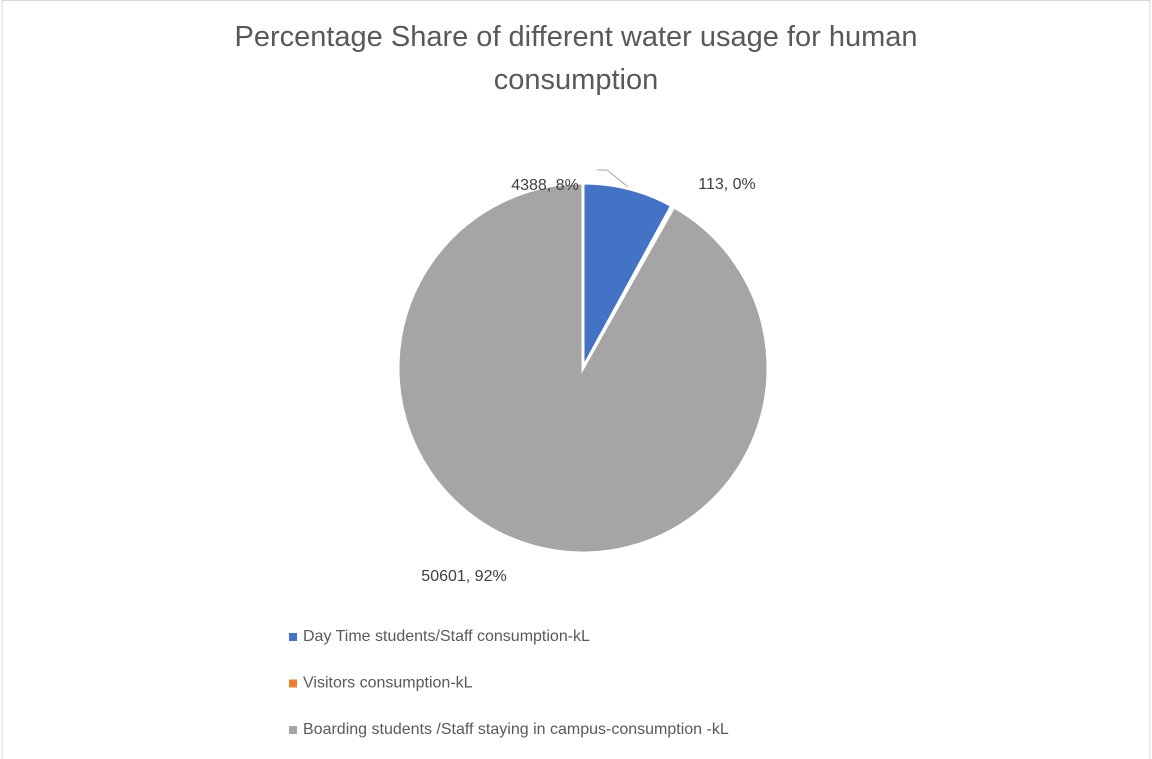  Describe the element at coordinates (463, 576) in the screenshot. I see `data-label: 50601, 92%` at that location.